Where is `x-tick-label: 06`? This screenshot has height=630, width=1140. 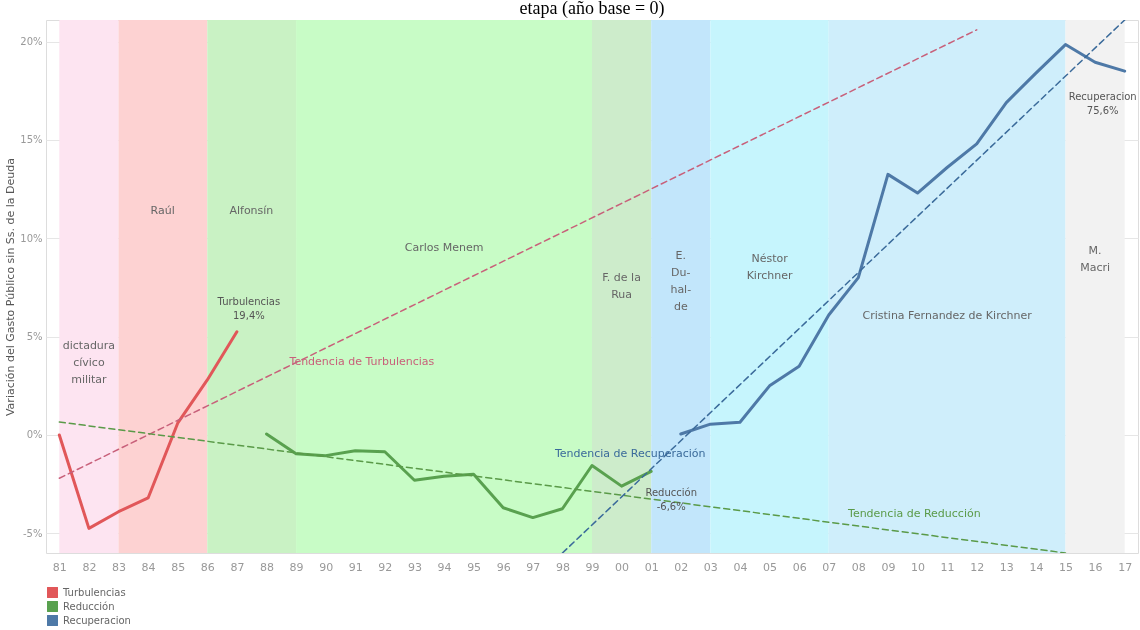
x-tick-label: 06 is located at coordinates (799, 567).